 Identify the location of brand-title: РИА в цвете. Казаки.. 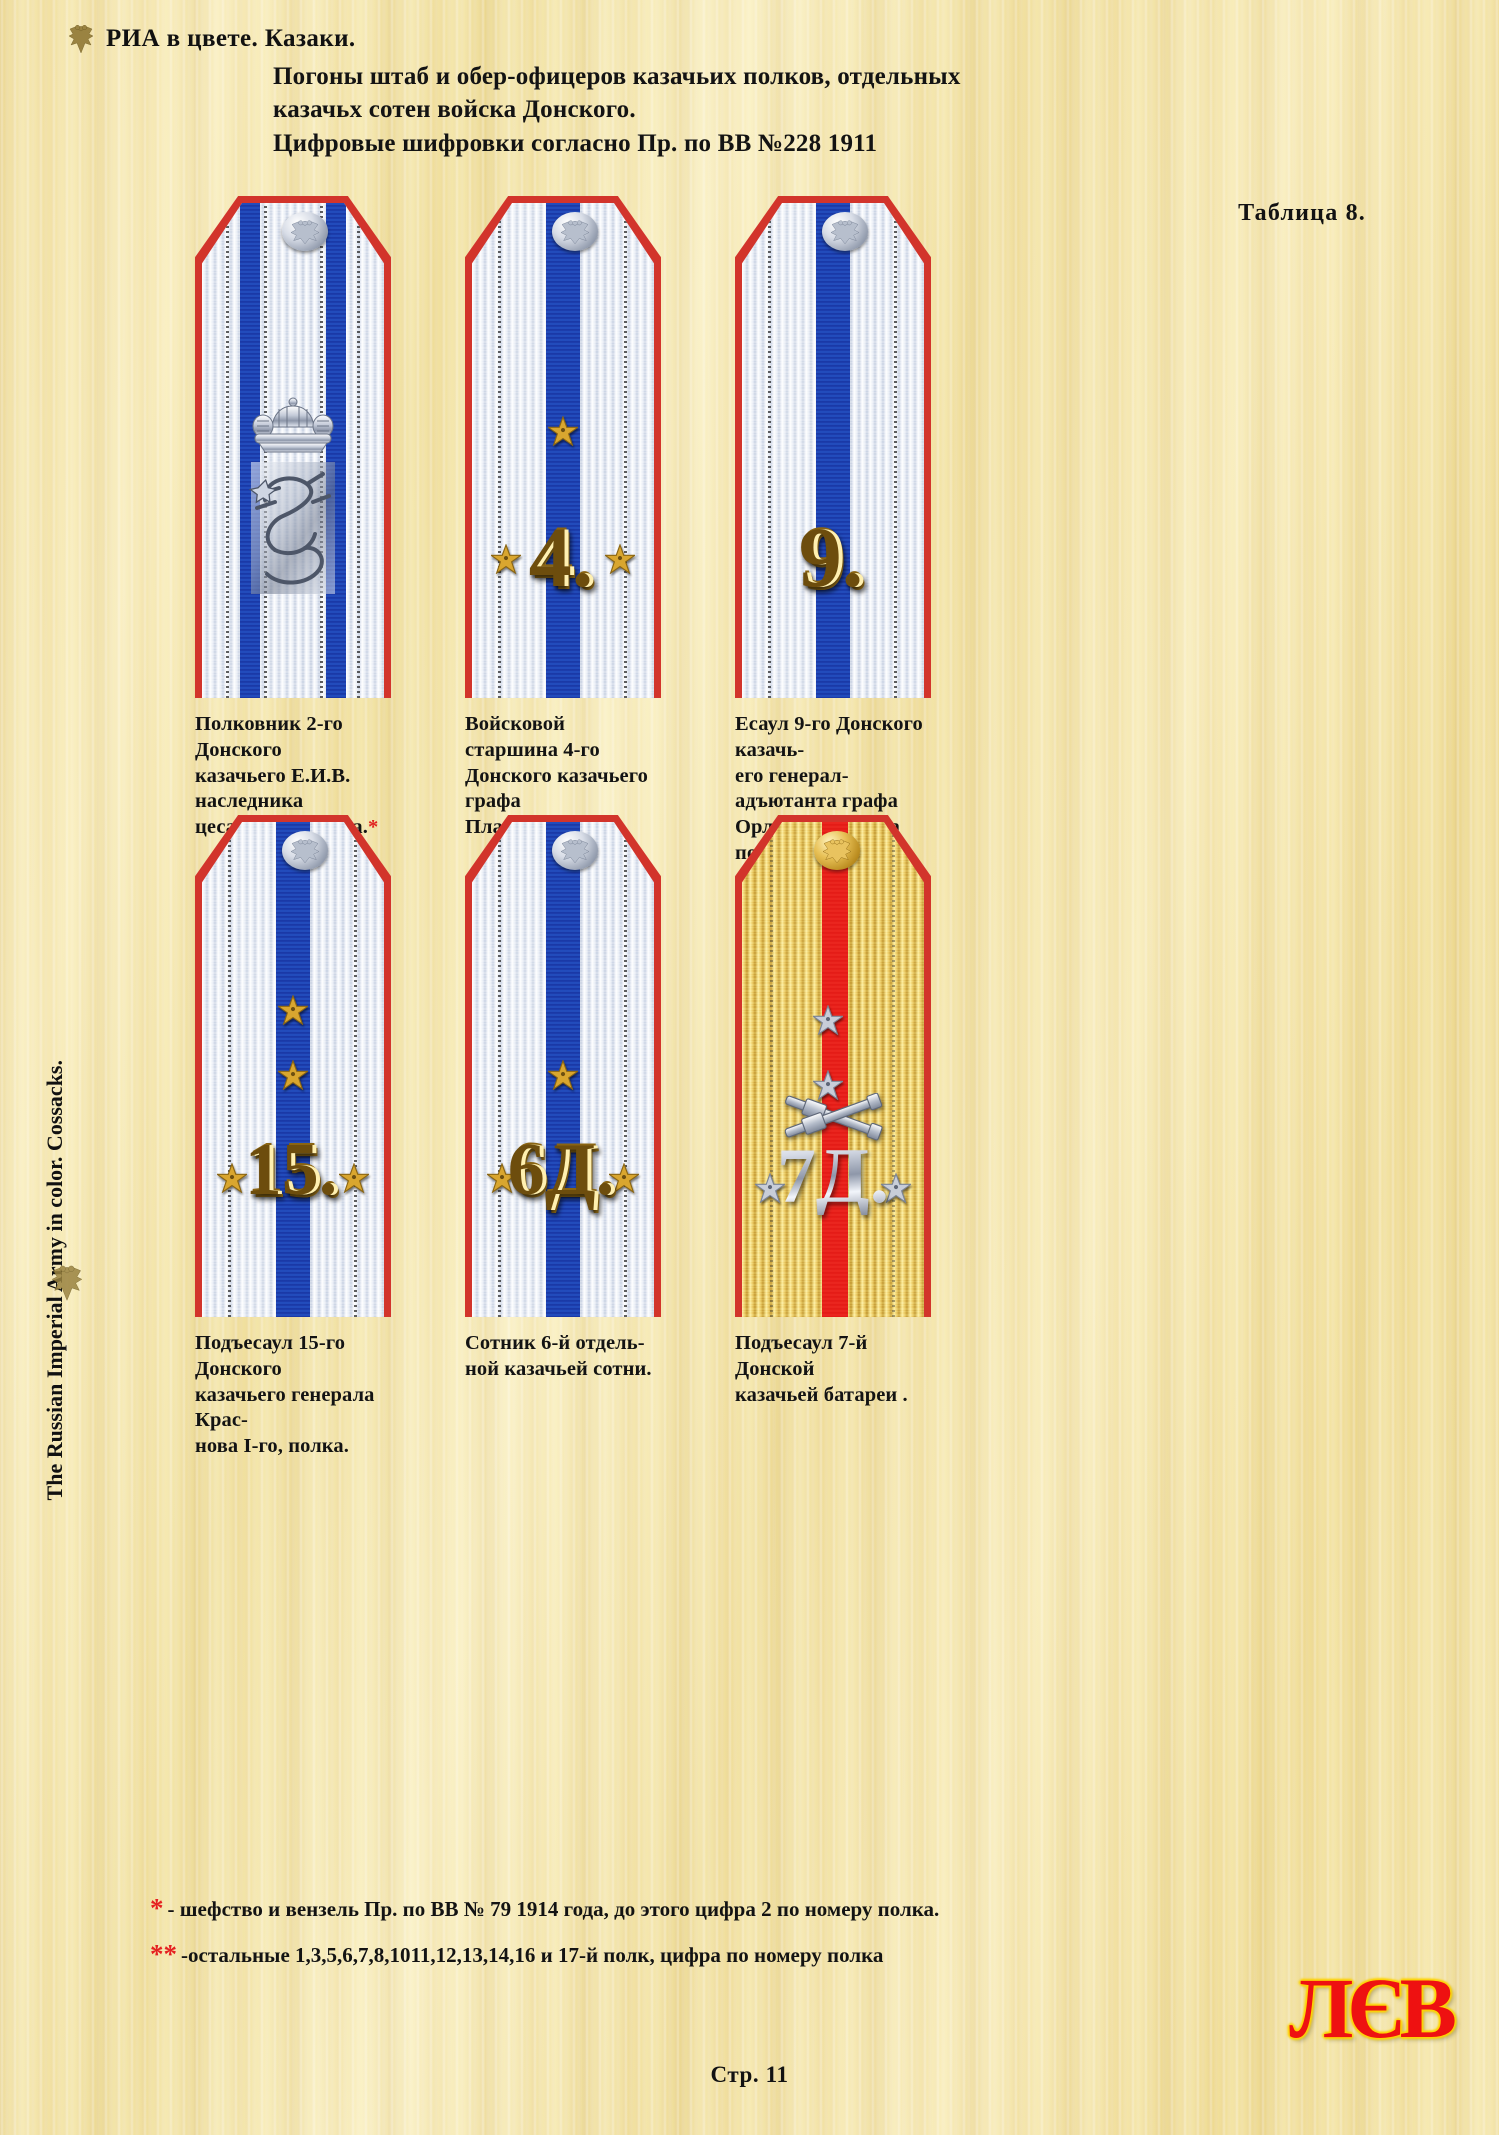
(231, 38).